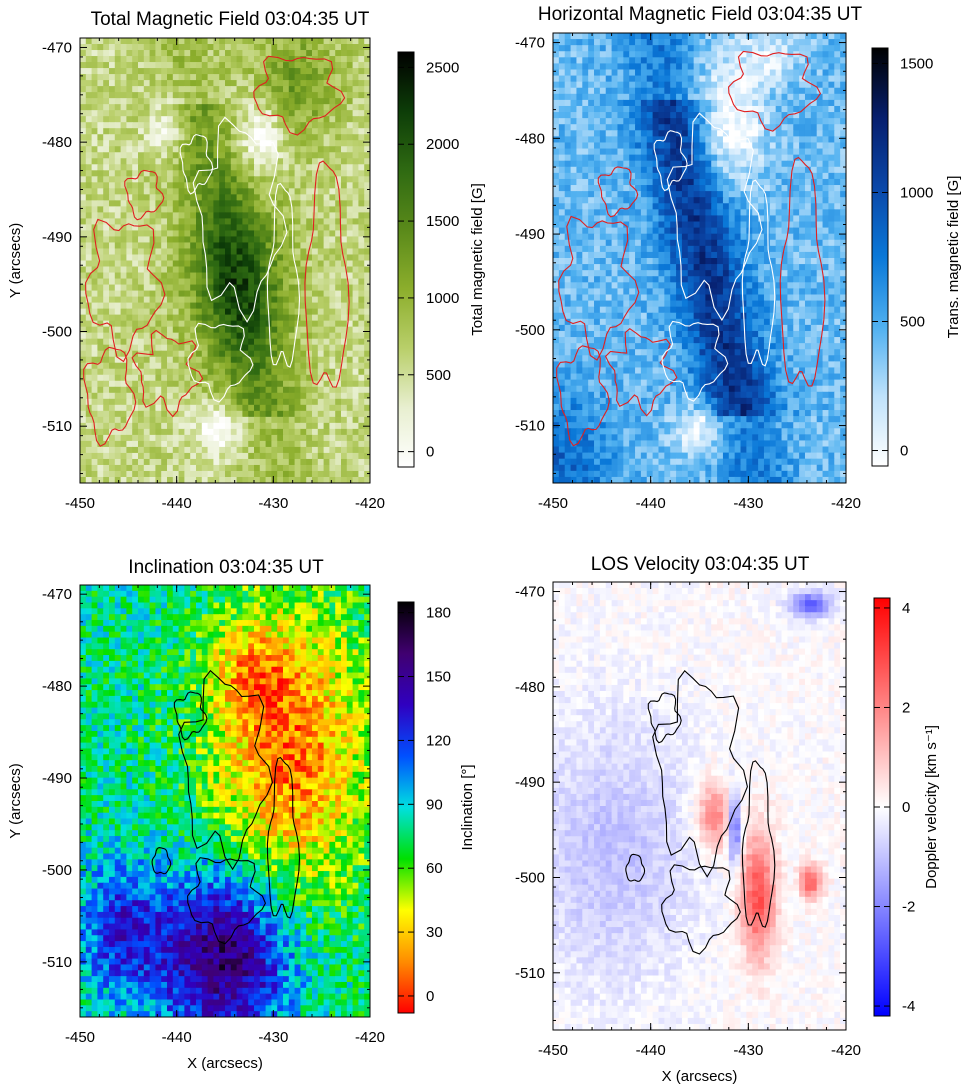 The image size is (967, 1088). What do you see at coordinates (226, 567) in the screenshot?
I see `panel-title: Inclination 03:04:35 UT` at bounding box center [226, 567].